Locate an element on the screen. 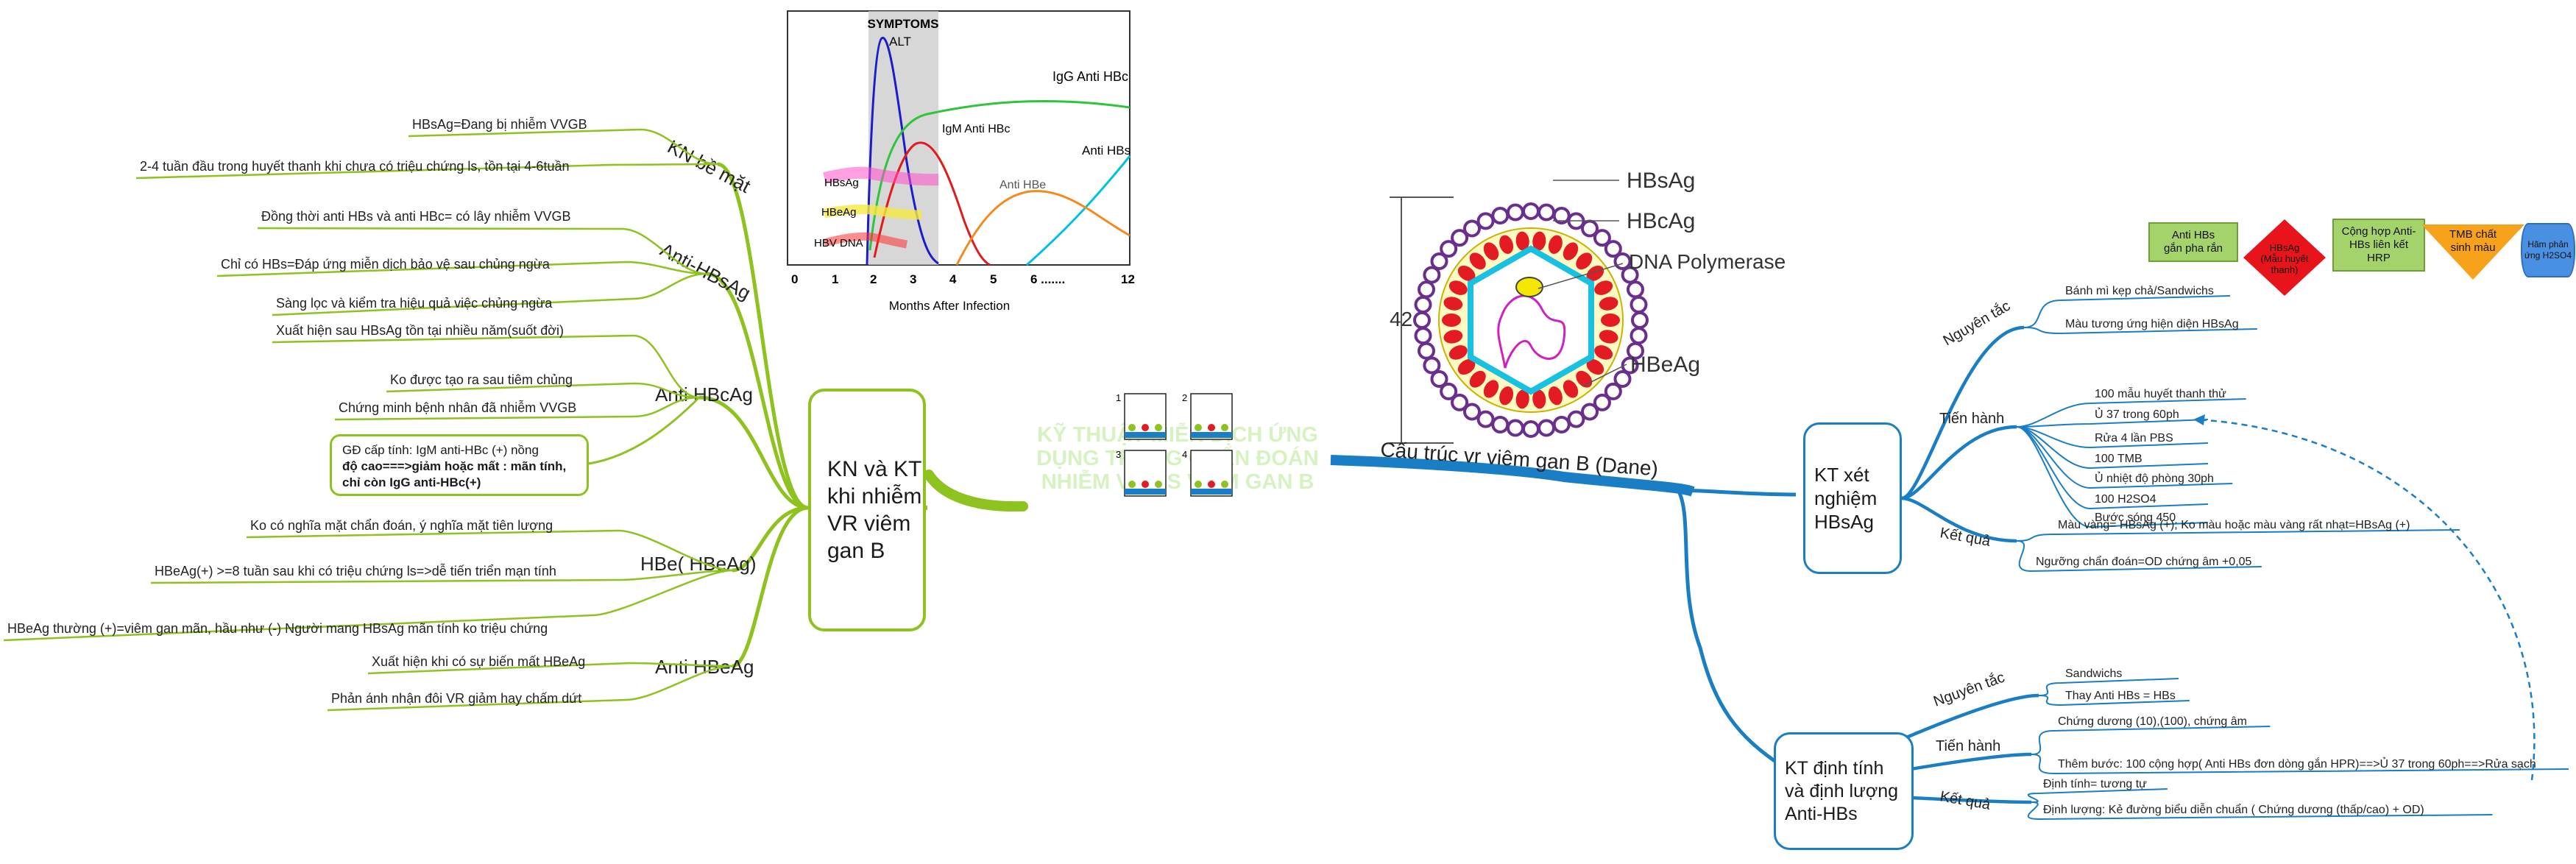 Image resolution: width=2576 pixels, height=864 pixels. surface-antigen-ring is located at coordinates (1531, 320).